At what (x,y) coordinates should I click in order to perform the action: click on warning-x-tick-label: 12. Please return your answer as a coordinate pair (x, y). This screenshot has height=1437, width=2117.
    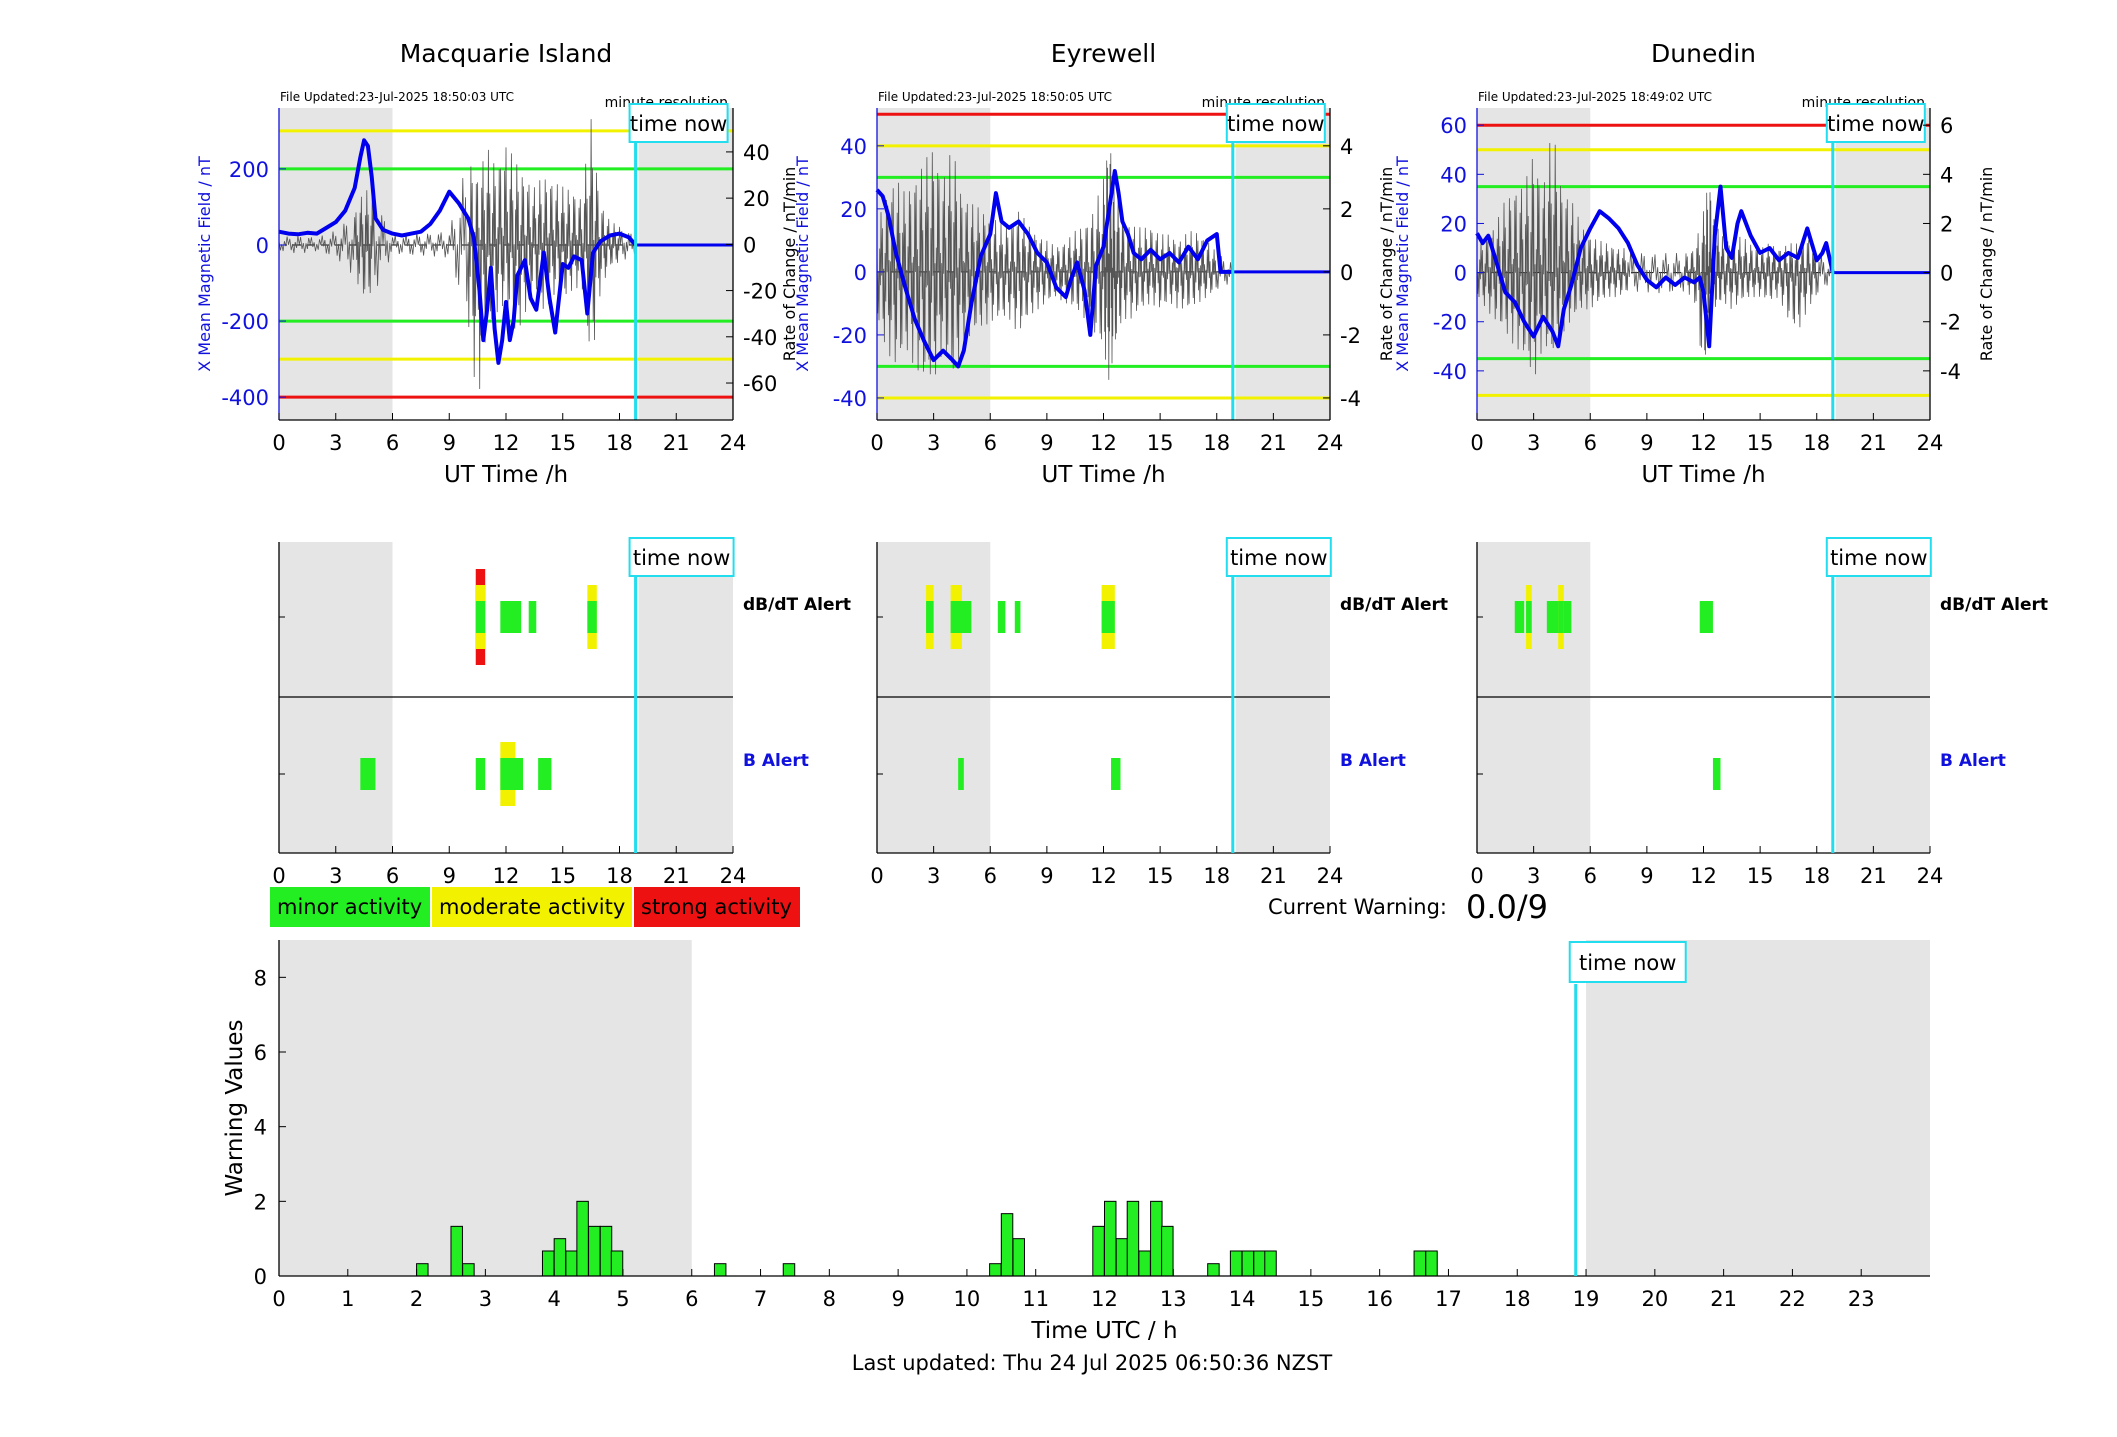
    Looking at the image, I should click on (1104, 1299).